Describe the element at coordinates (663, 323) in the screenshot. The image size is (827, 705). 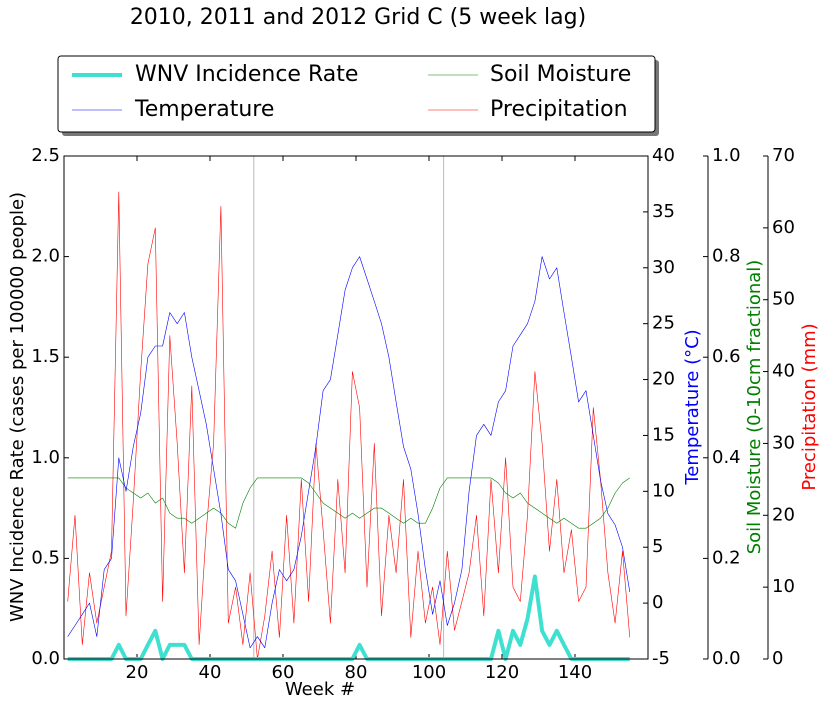
I see `y2-tick-label: 25` at that location.